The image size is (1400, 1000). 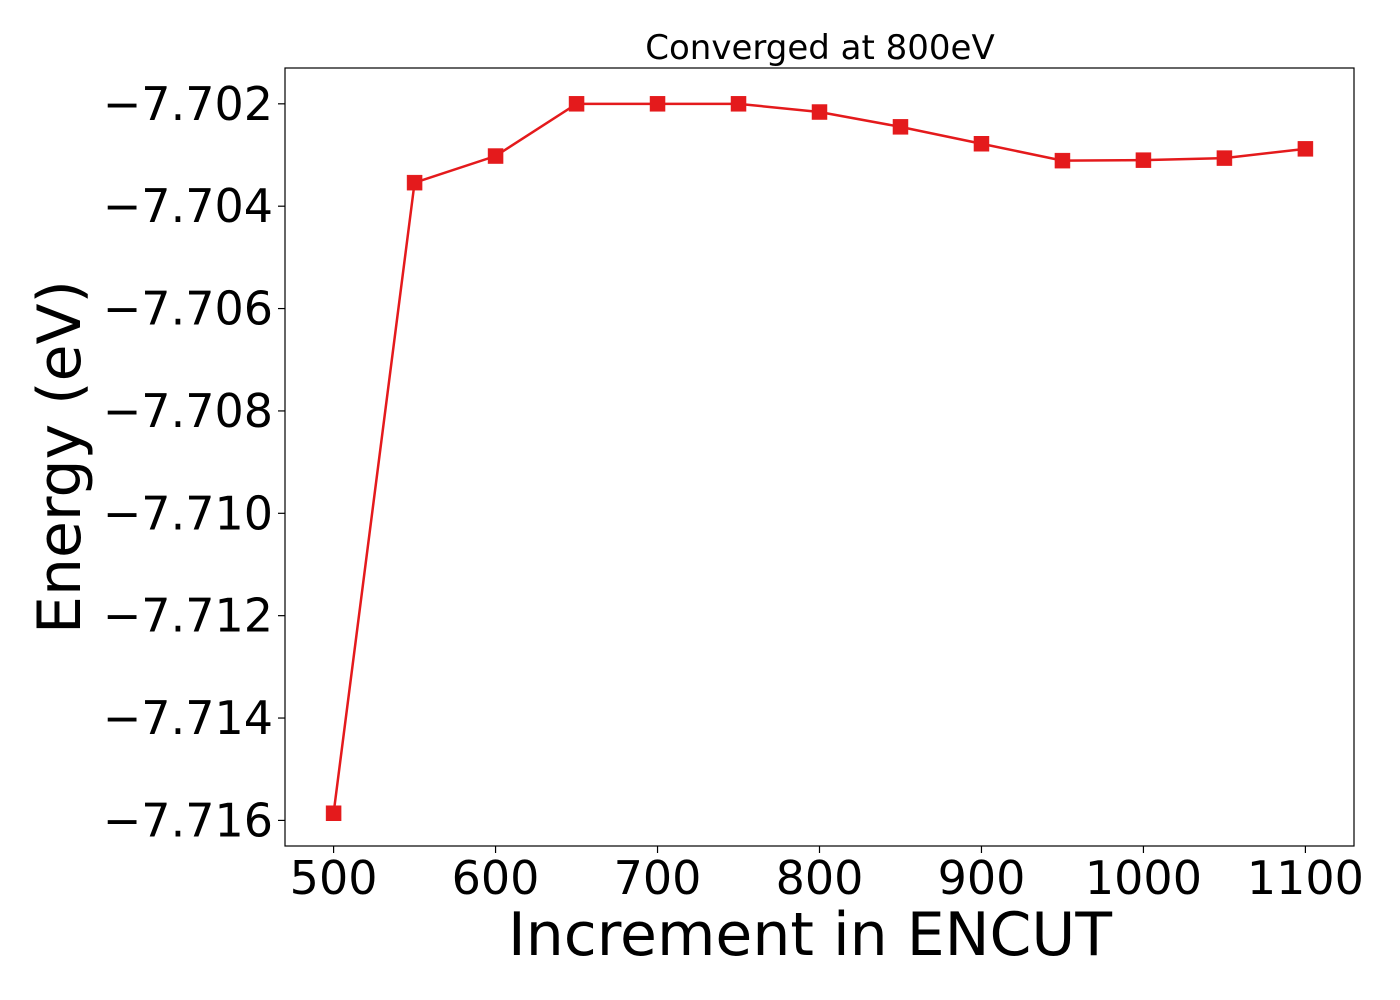 What do you see at coordinates (496, 878) in the screenshot?
I see `x-tick-label: 600` at bounding box center [496, 878].